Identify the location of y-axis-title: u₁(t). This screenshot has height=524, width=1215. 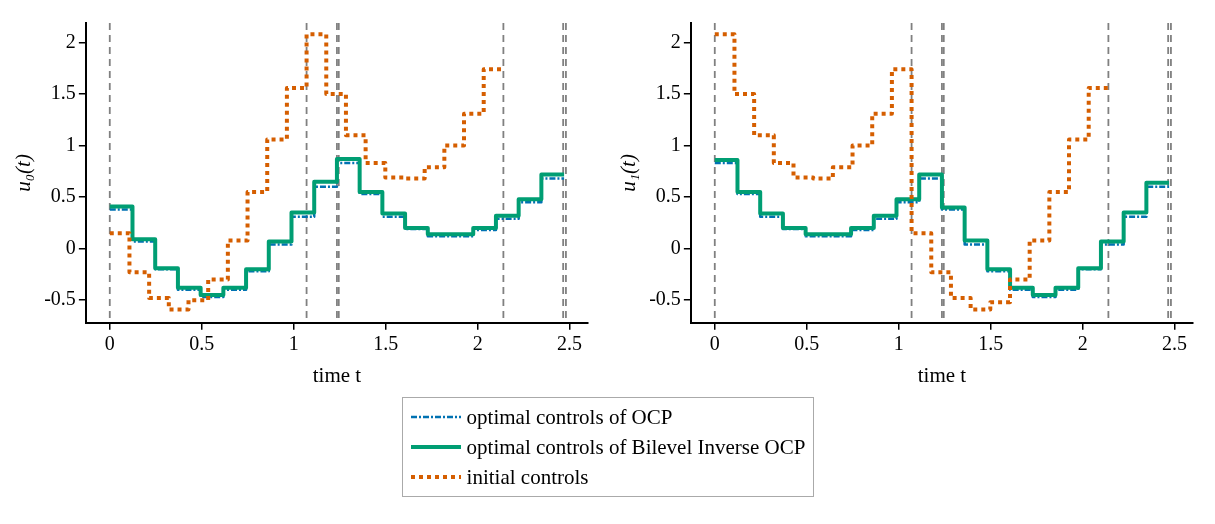
(628, 173).